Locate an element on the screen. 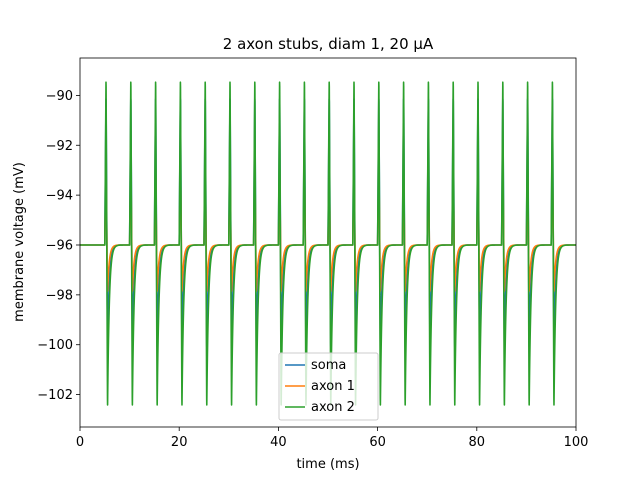  x-axis-label: time (ms) is located at coordinates (327, 464).